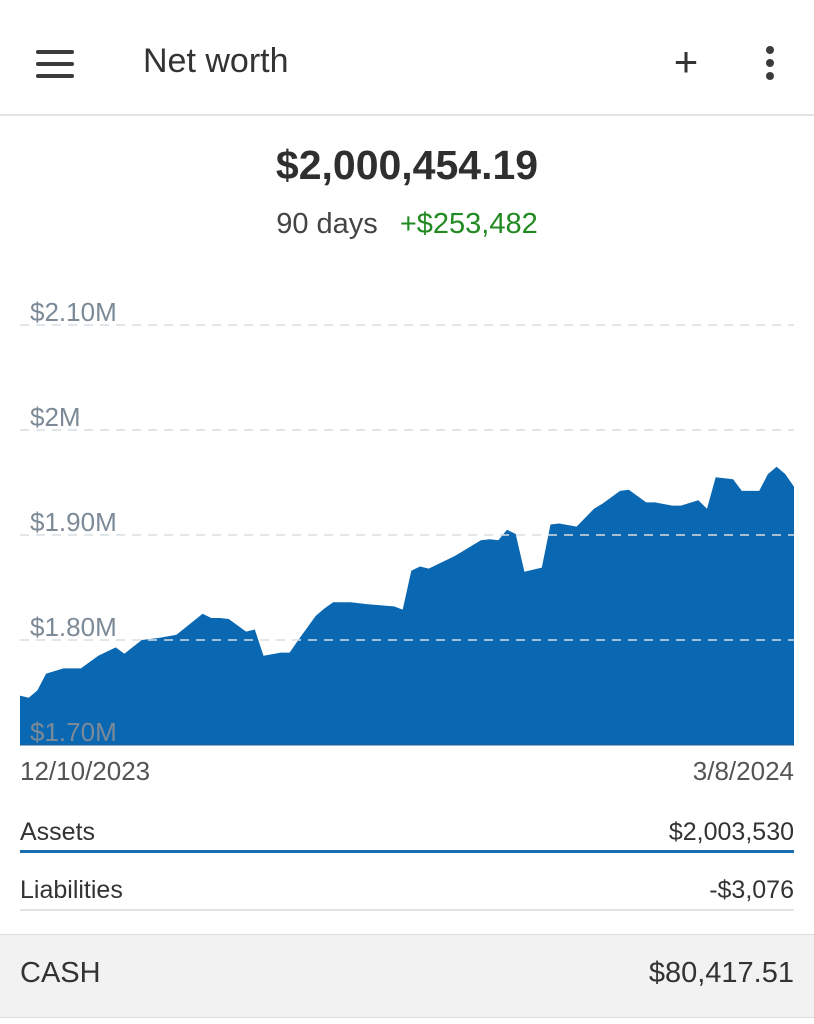 Image resolution: width=814 pixels, height=1024 pixels. What do you see at coordinates (85, 771) in the screenshot?
I see `x-tick-label: 12/10/2023` at bounding box center [85, 771].